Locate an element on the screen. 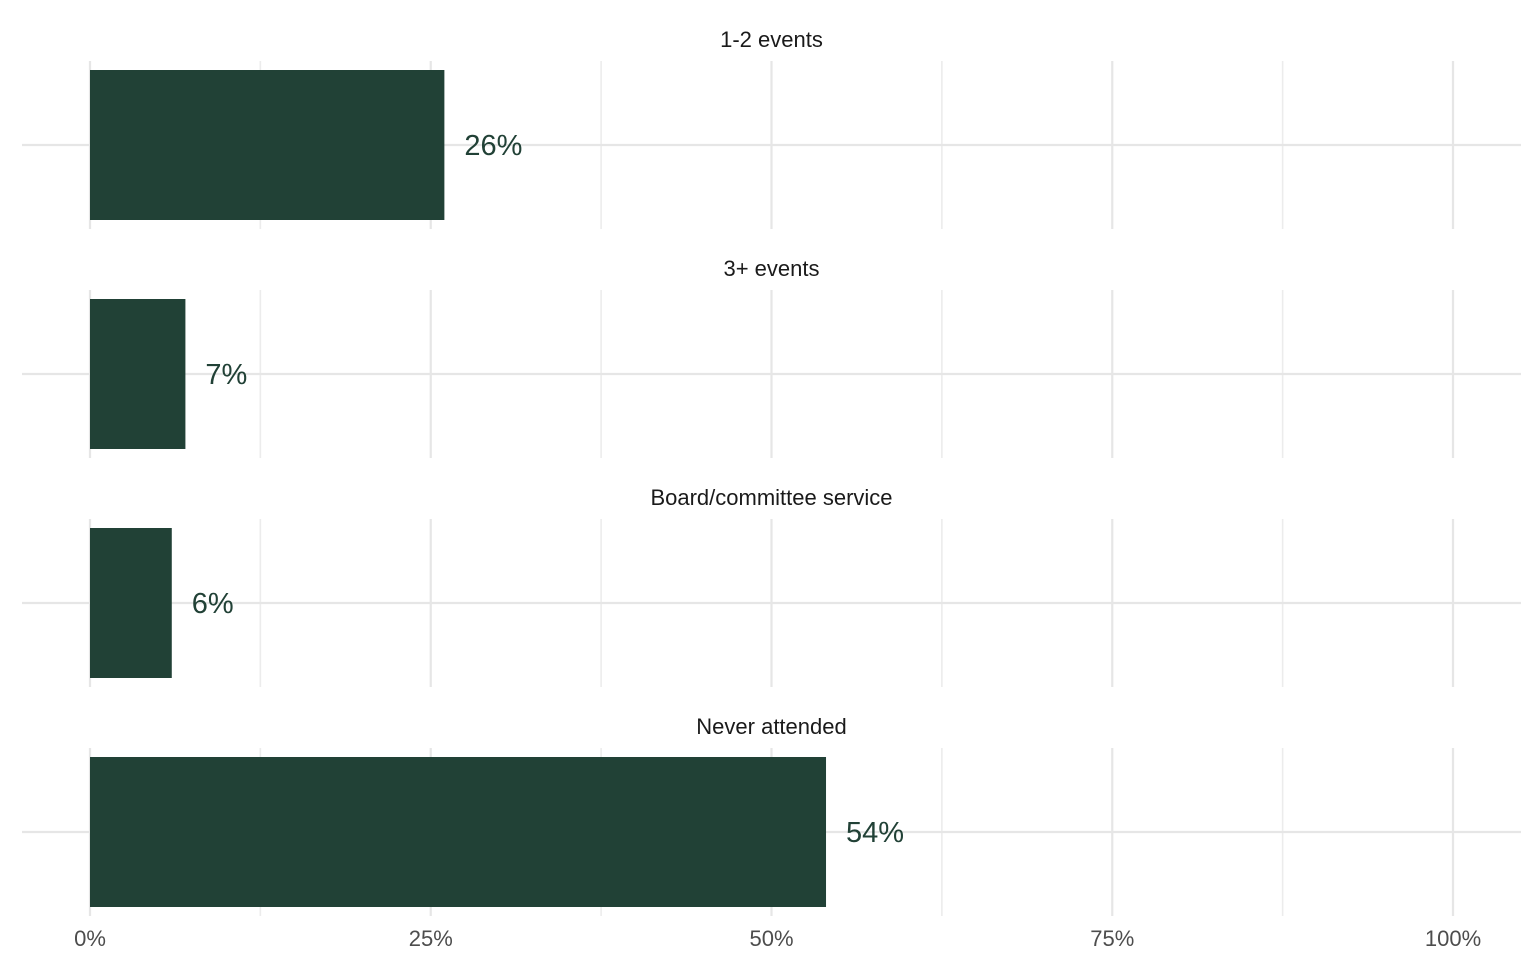  bar-value-label: 7% is located at coordinates (226, 375).